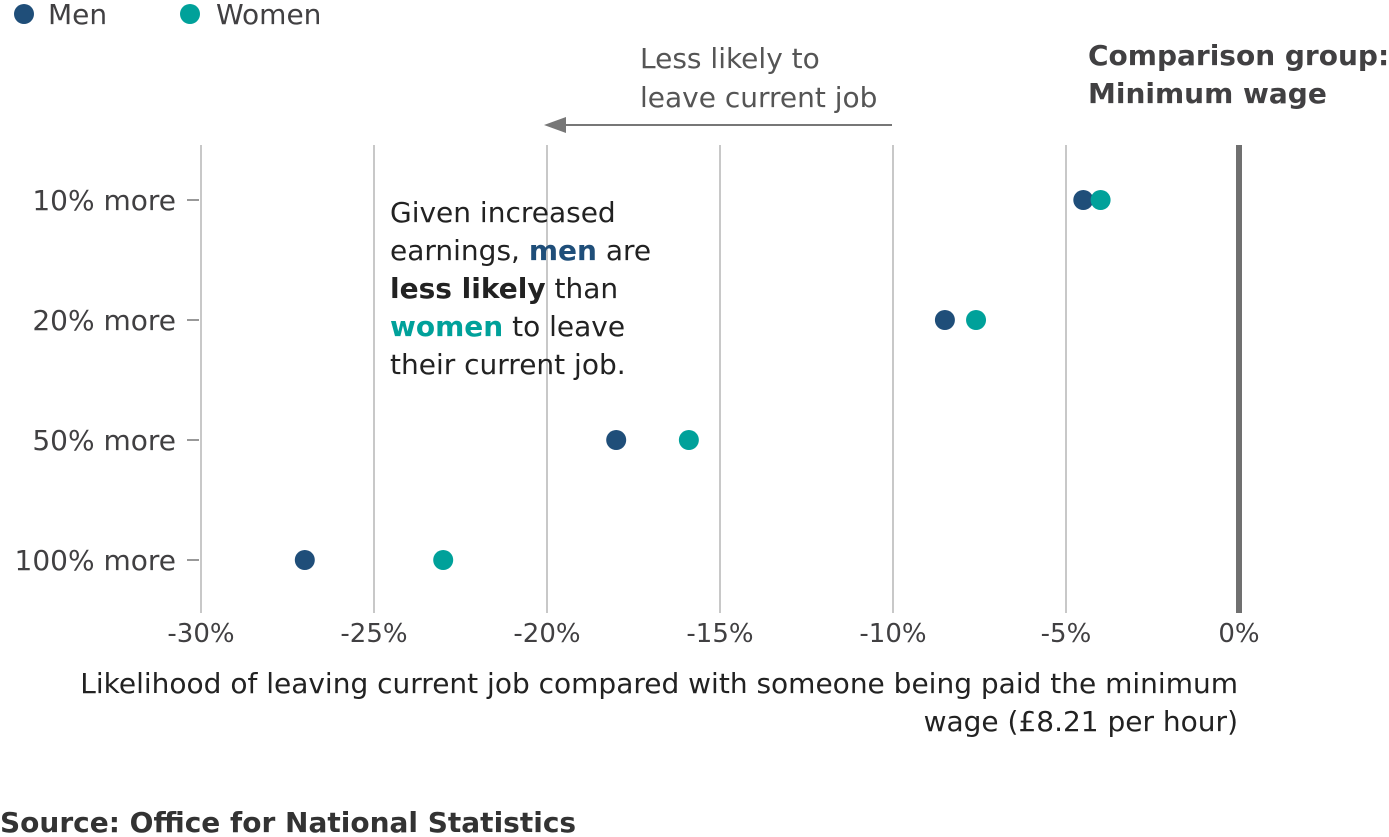 The height and width of the screenshot is (837, 1389). Describe the element at coordinates (268, 15) in the screenshot. I see `legend-label-women: Women` at that location.